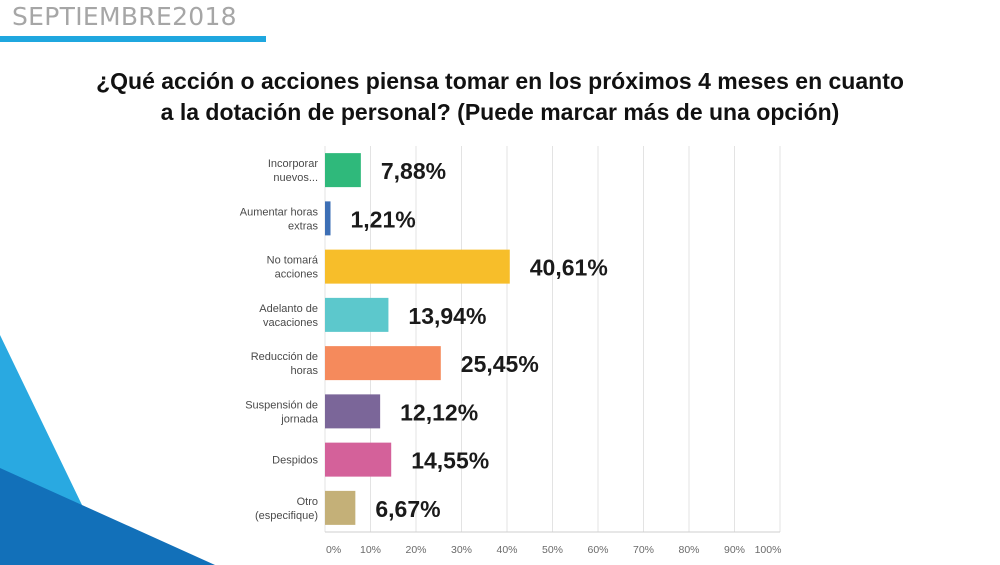  What do you see at coordinates (569, 268) in the screenshot?
I see `value-label: 40,61%` at bounding box center [569, 268].